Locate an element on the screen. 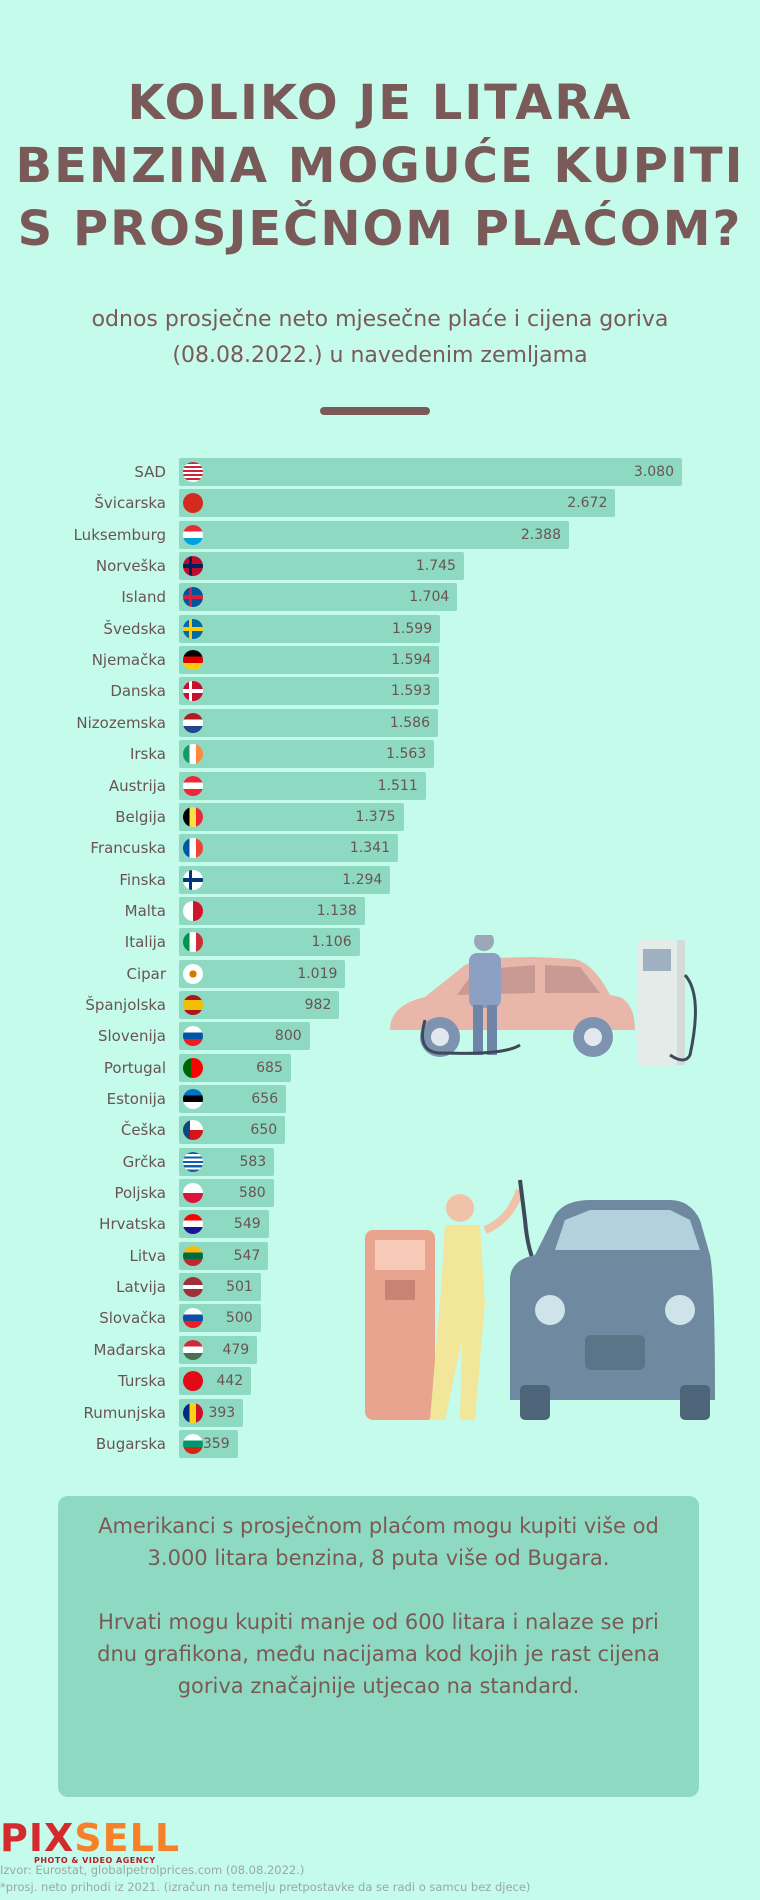 This screenshot has height=1900, width=760. sweden-flag-icon is located at coordinates (193, 628).